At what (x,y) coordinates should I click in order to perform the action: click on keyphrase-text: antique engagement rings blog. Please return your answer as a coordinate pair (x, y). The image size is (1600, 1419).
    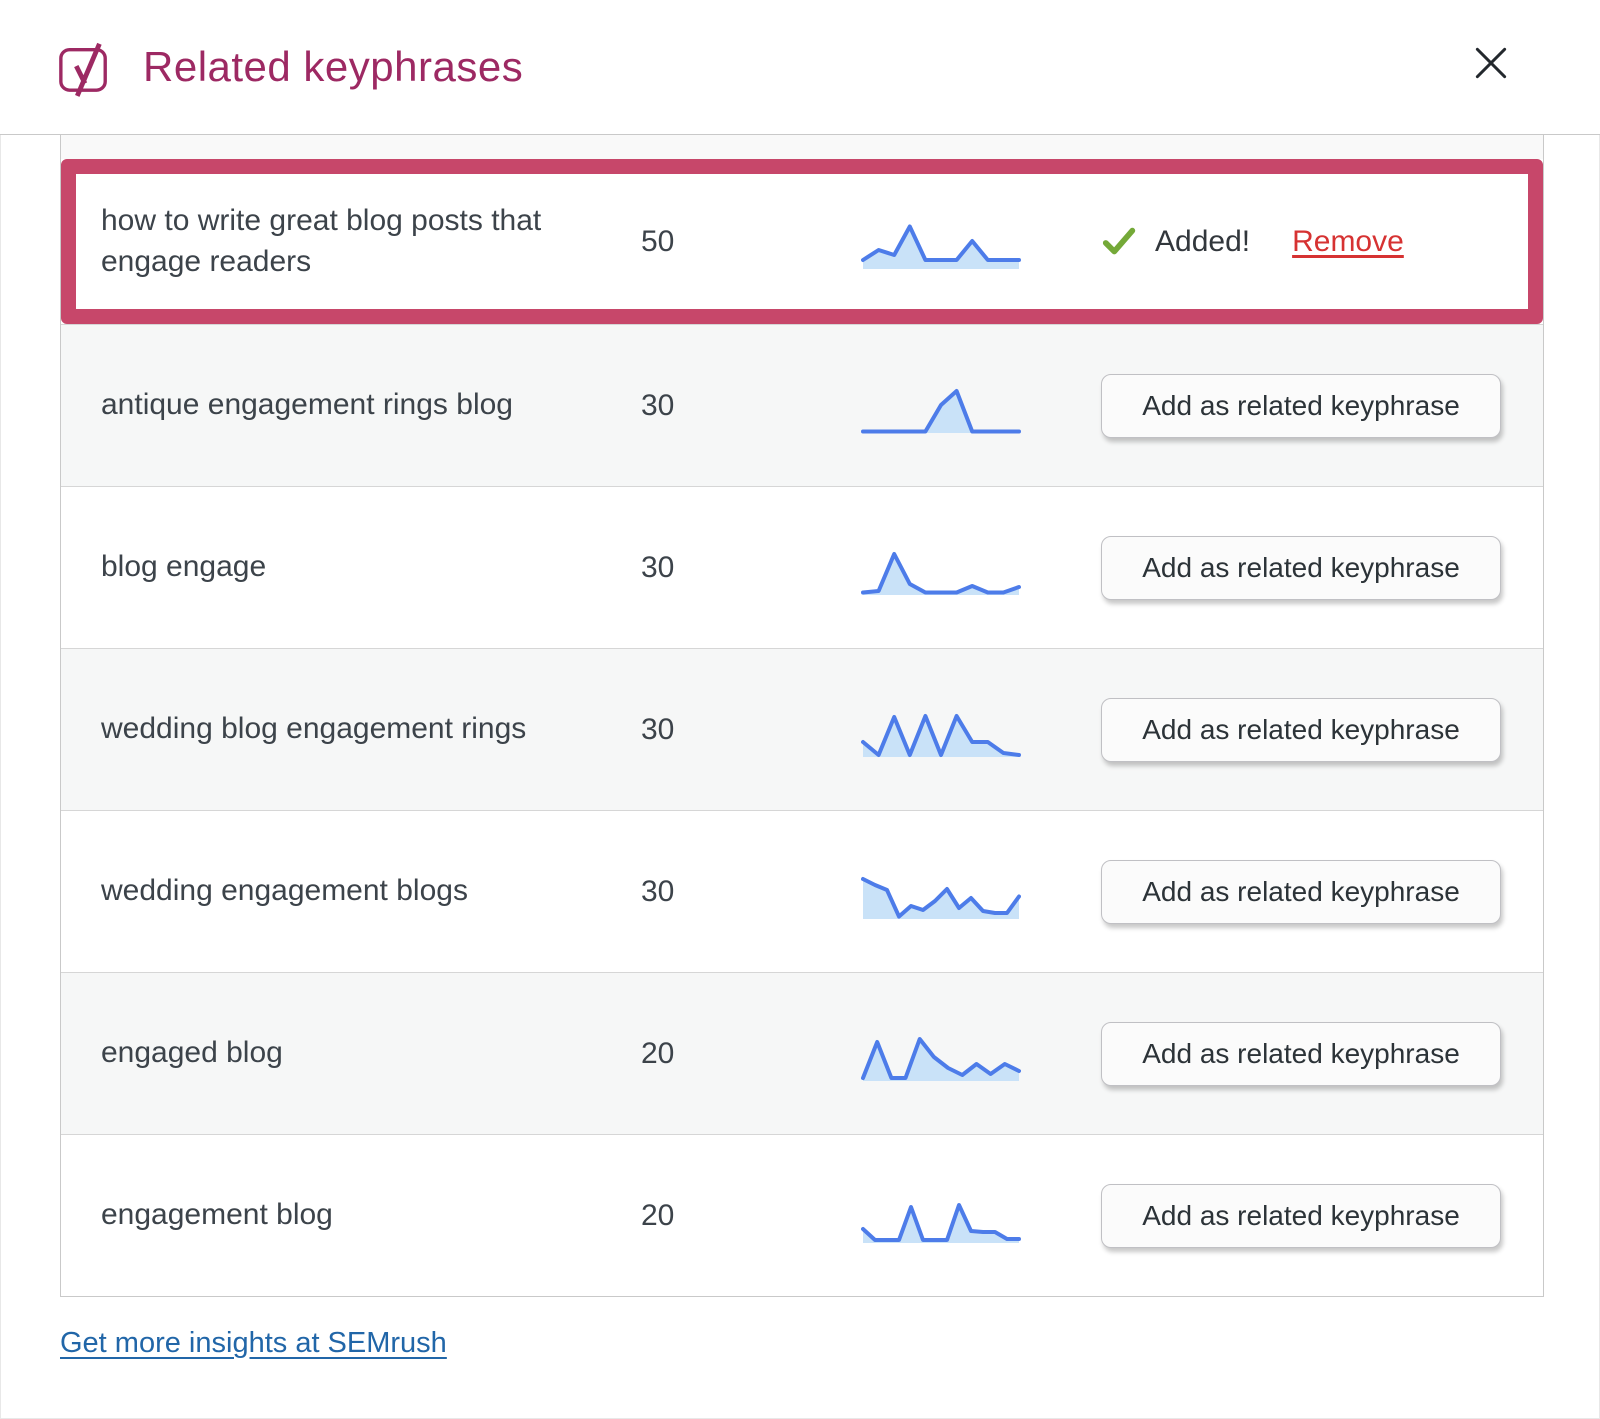
    Looking at the image, I should click on (307, 405).